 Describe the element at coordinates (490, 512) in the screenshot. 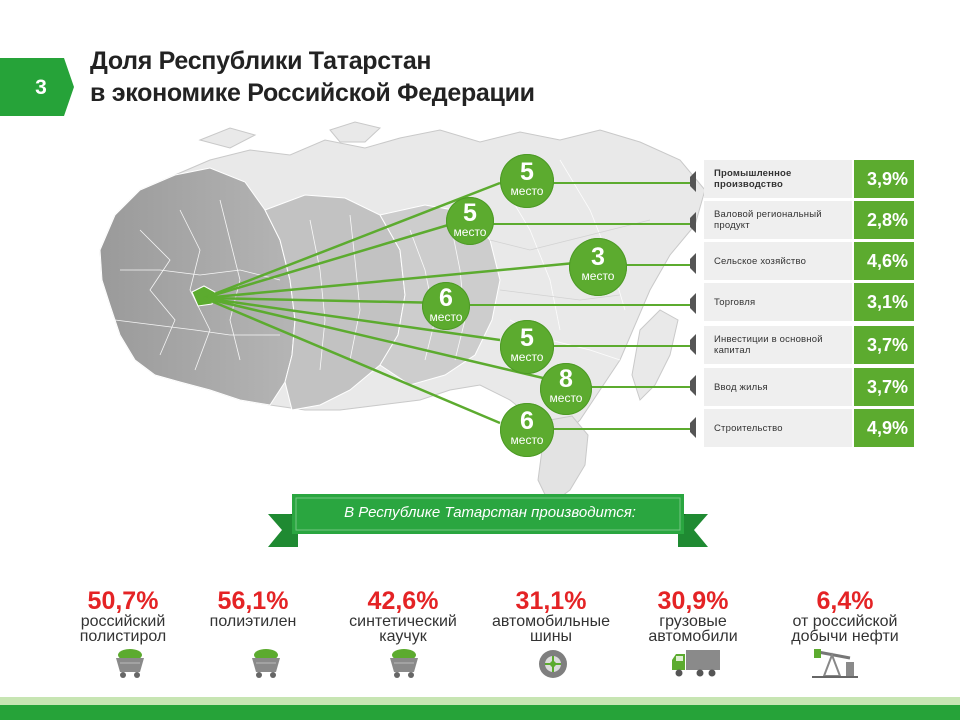

I see `banner-text: В Республике Татарстан производится:` at that location.